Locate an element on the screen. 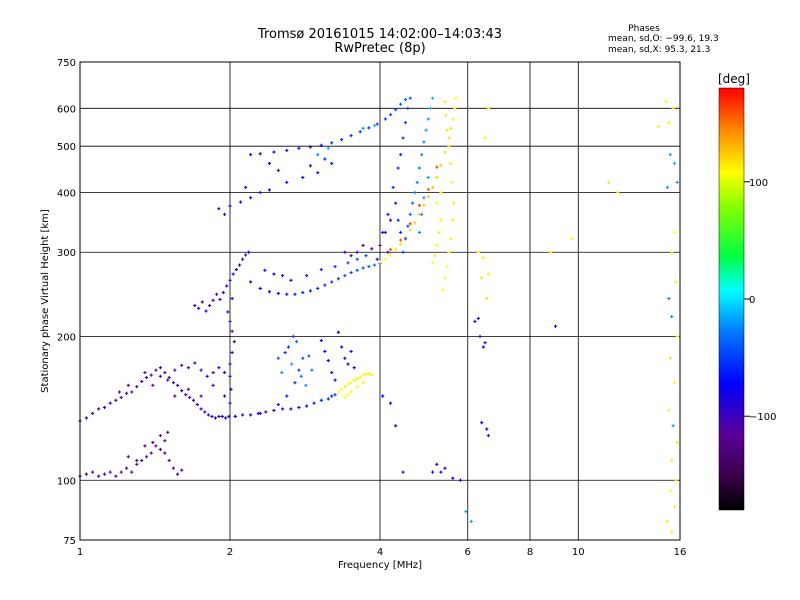 This screenshot has width=800, height=600. phase-stats-x: mean, sd,X: 95.3, 21.3 is located at coordinates (659, 50).